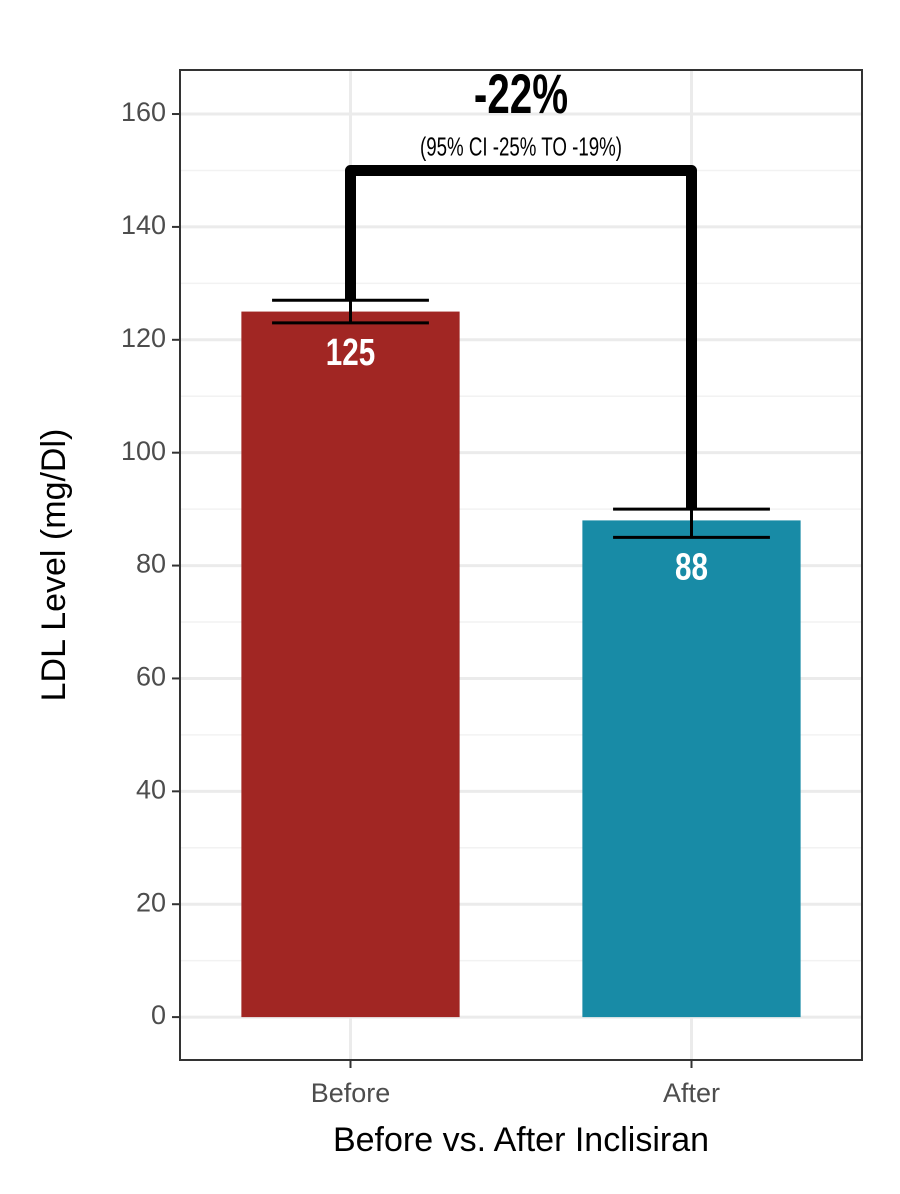  Describe the element at coordinates (143, 112) in the screenshot. I see `y-tick-label: 160` at that location.